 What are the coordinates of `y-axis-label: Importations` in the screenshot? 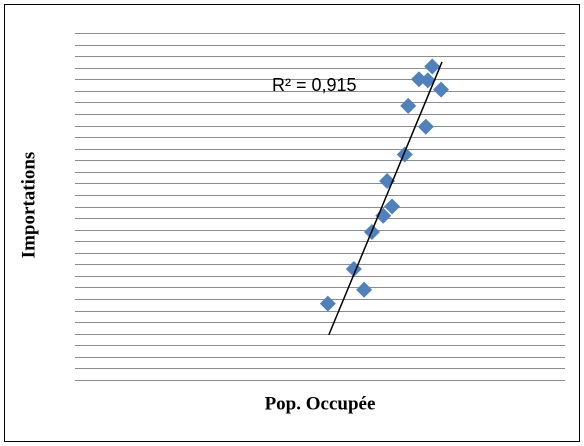 It's located at (28, 205).